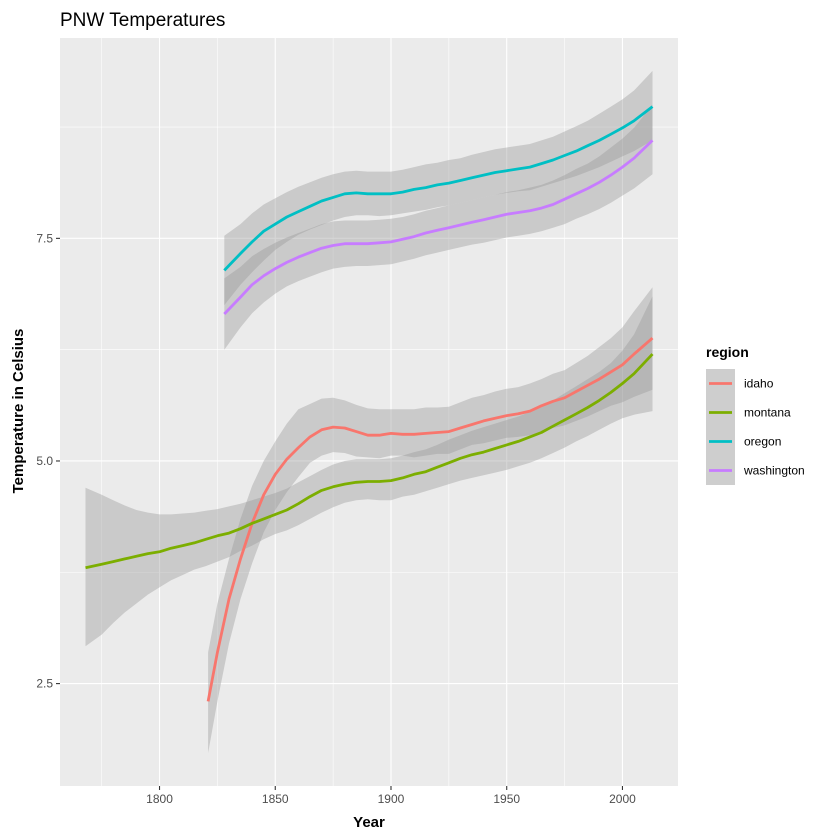 The height and width of the screenshot is (840, 840). I want to click on x-tick-label: 1900, so click(391, 799).